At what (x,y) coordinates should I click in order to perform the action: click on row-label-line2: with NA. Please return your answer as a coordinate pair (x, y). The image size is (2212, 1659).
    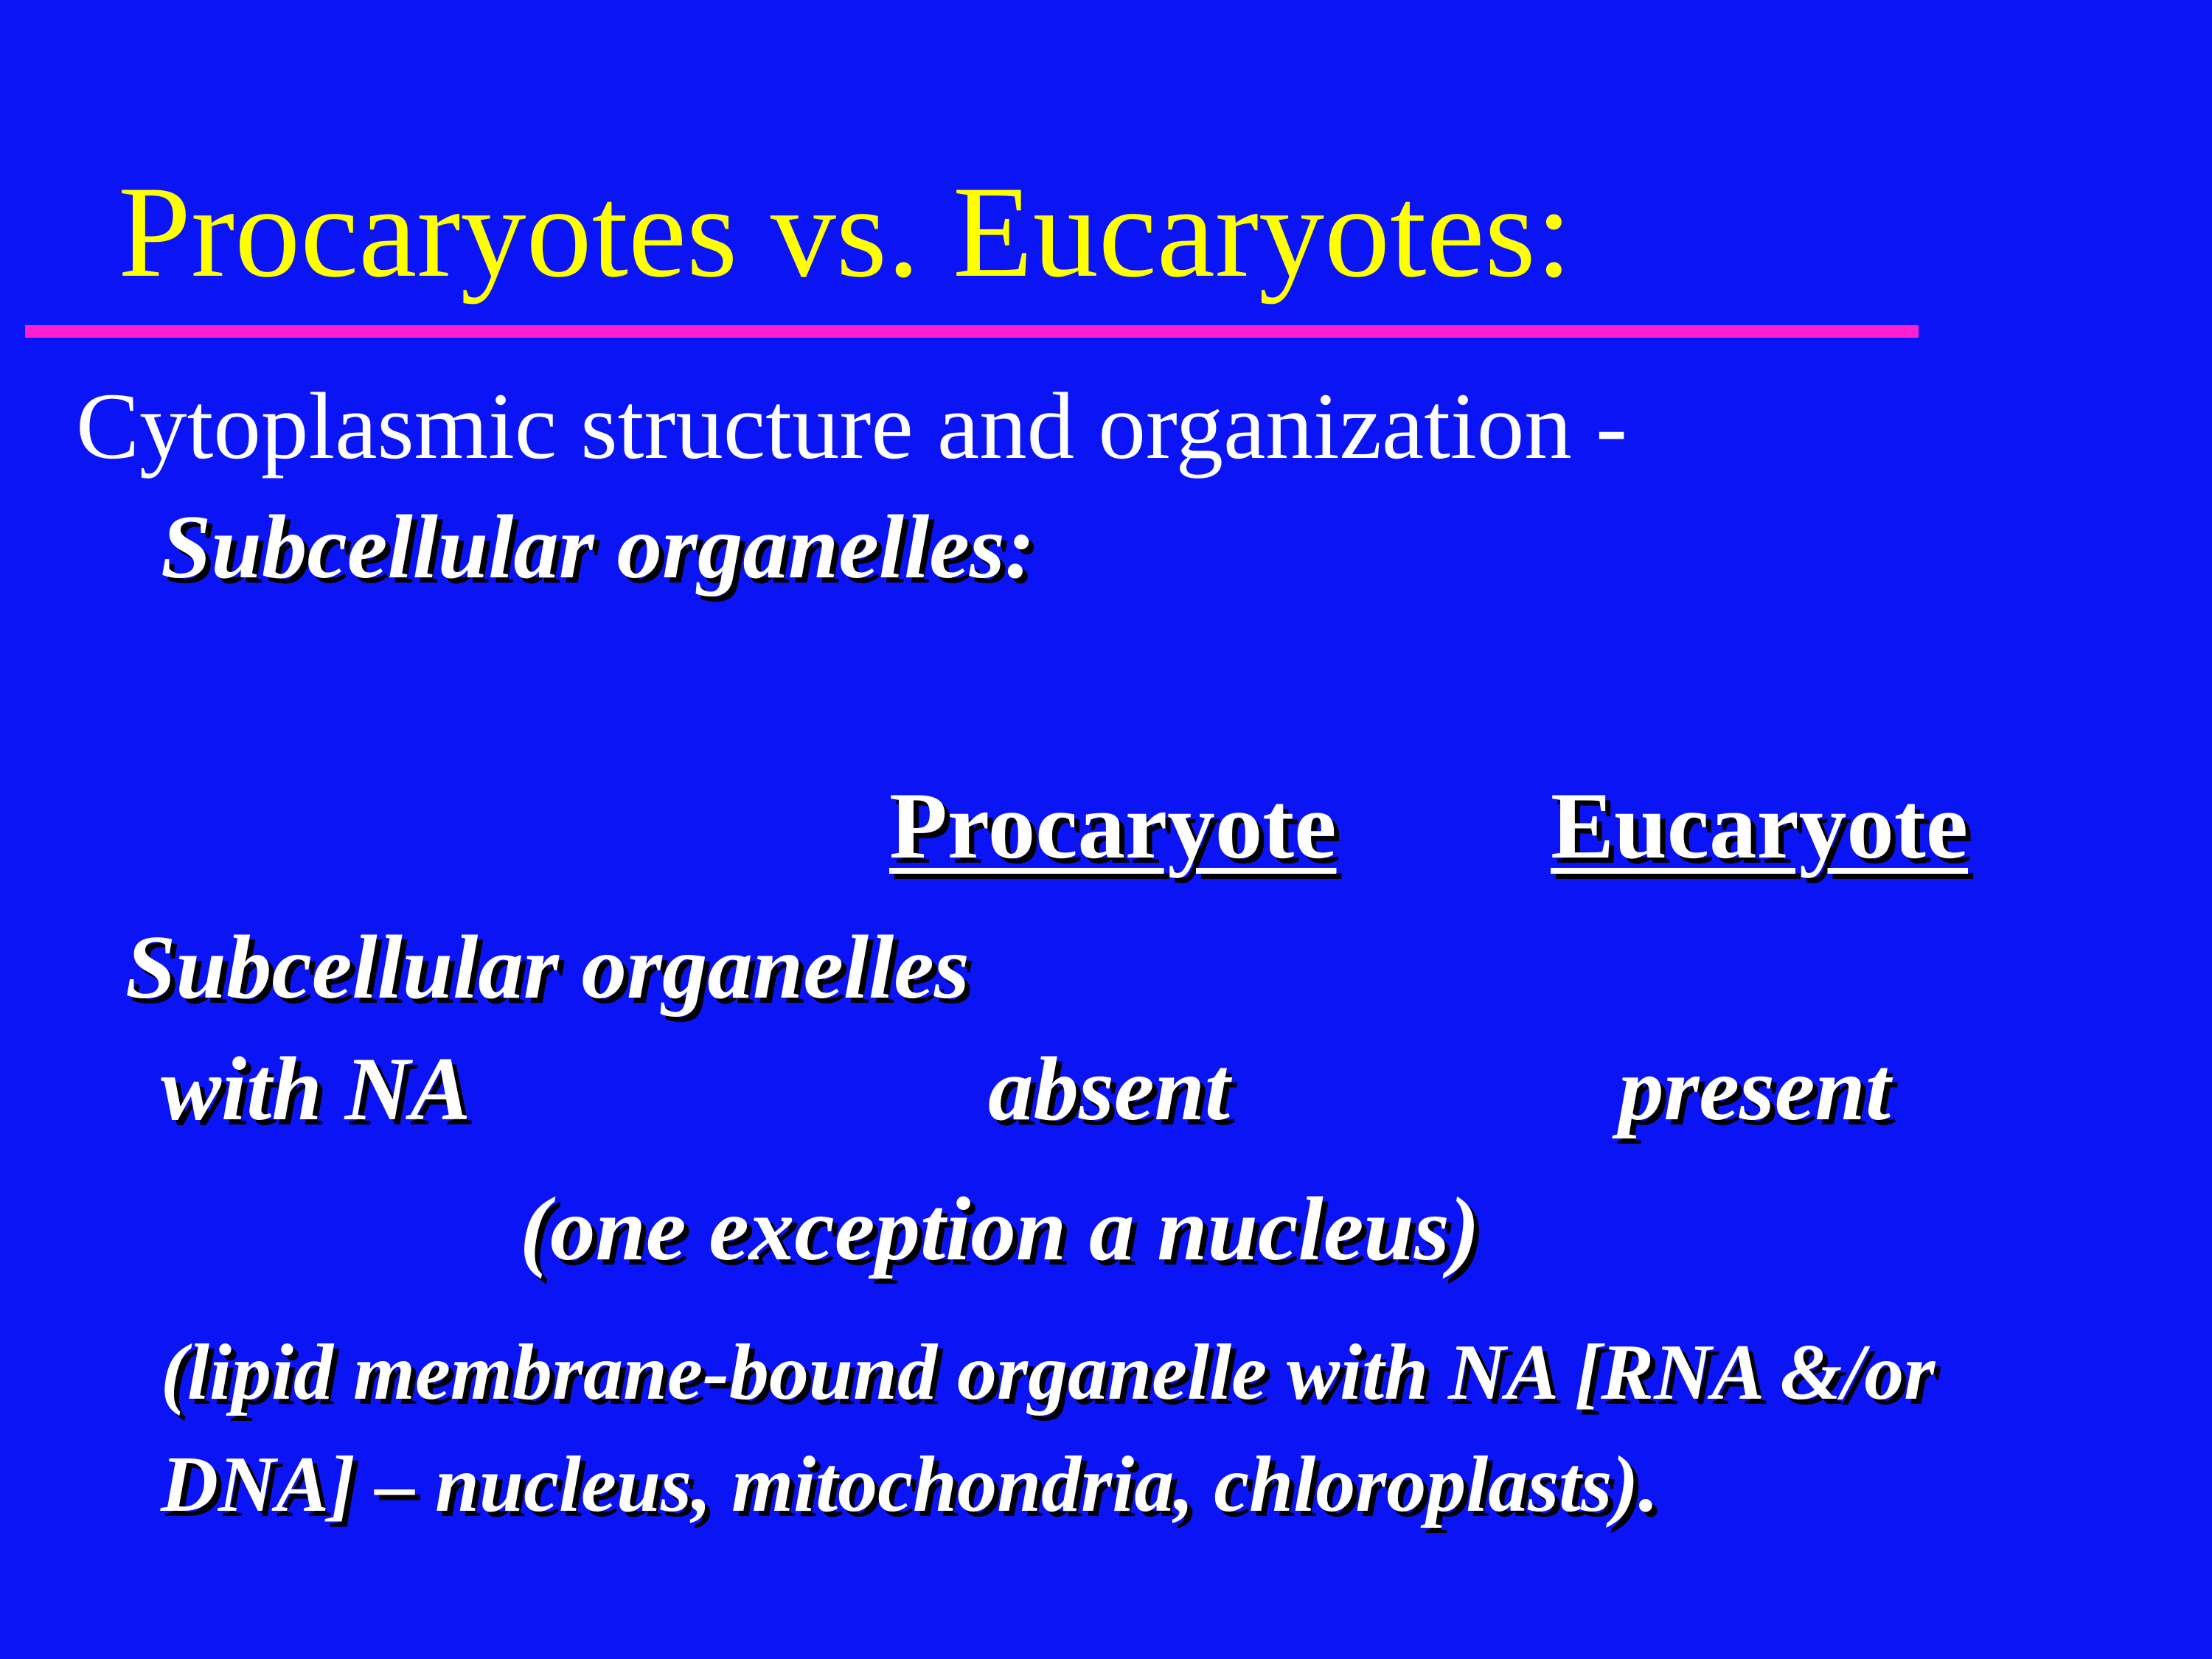
    Looking at the image, I should click on (316, 1088).